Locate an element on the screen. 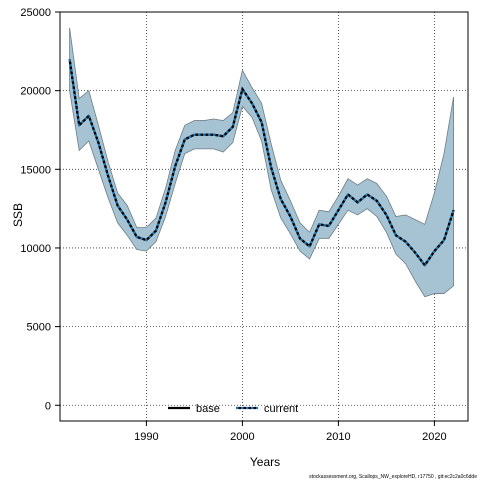  legend-label-base: base is located at coordinates (208, 409).